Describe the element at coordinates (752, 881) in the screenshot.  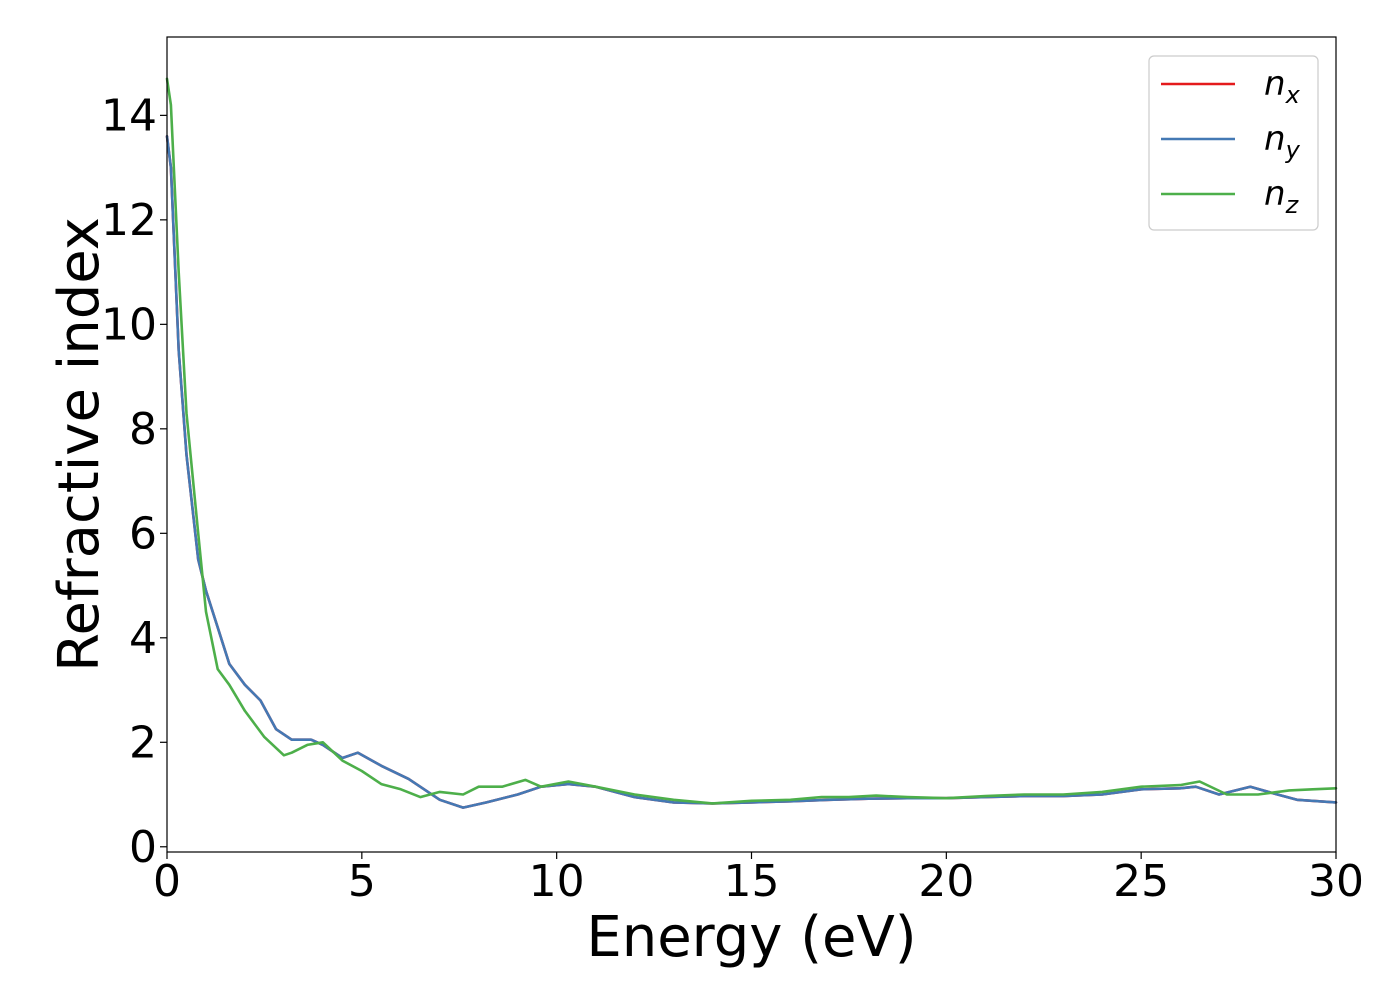
I see `x-tick-label: 15` at that location.